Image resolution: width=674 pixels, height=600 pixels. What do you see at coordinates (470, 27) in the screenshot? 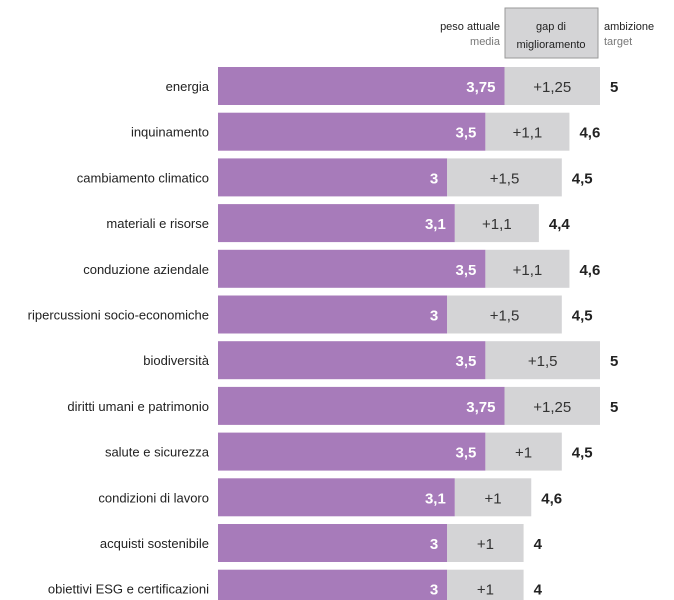
I see `current-header-title: peso attuale` at bounding box center [470, 27].